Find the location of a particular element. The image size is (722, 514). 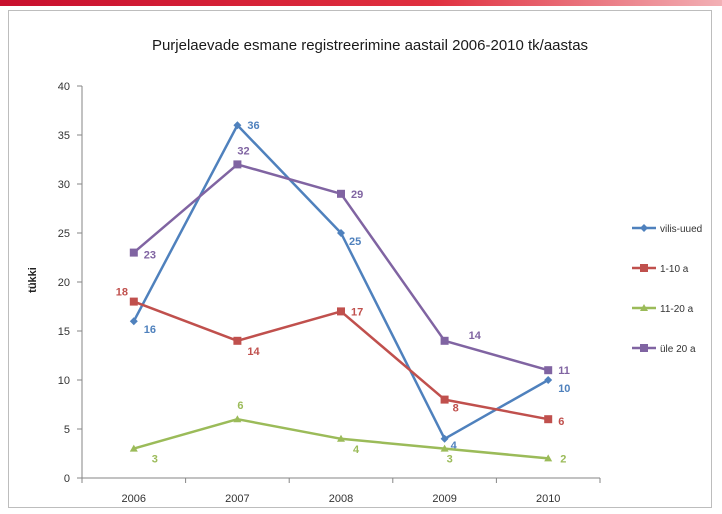

legend-label: 1-10 a is located at coordinates (674, 269).